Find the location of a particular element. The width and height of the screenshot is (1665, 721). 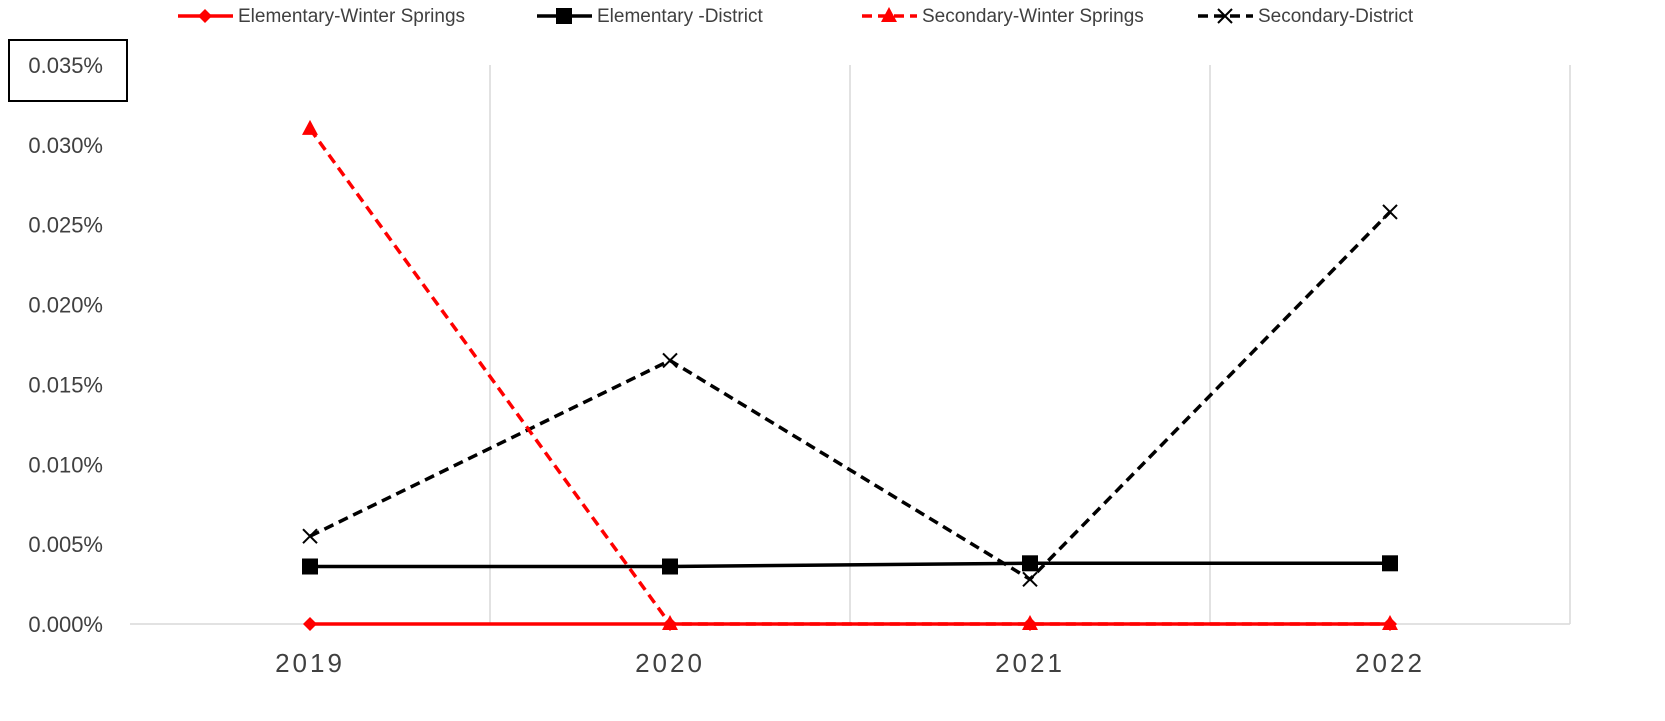

y-tick-label: 0.005% is located at coordinates (65, 544).